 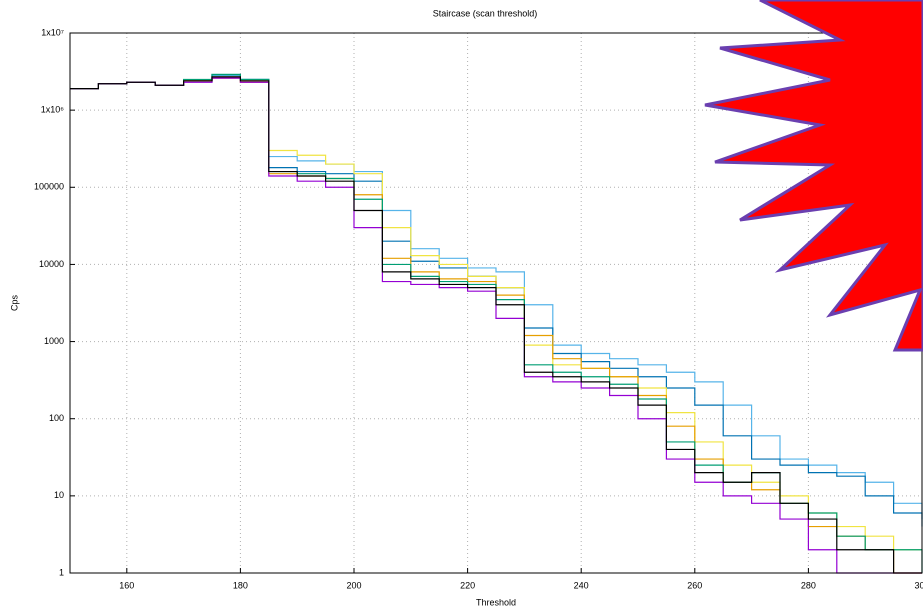 I want to click on y-tick-label: 1, so click(x=61, y=572).